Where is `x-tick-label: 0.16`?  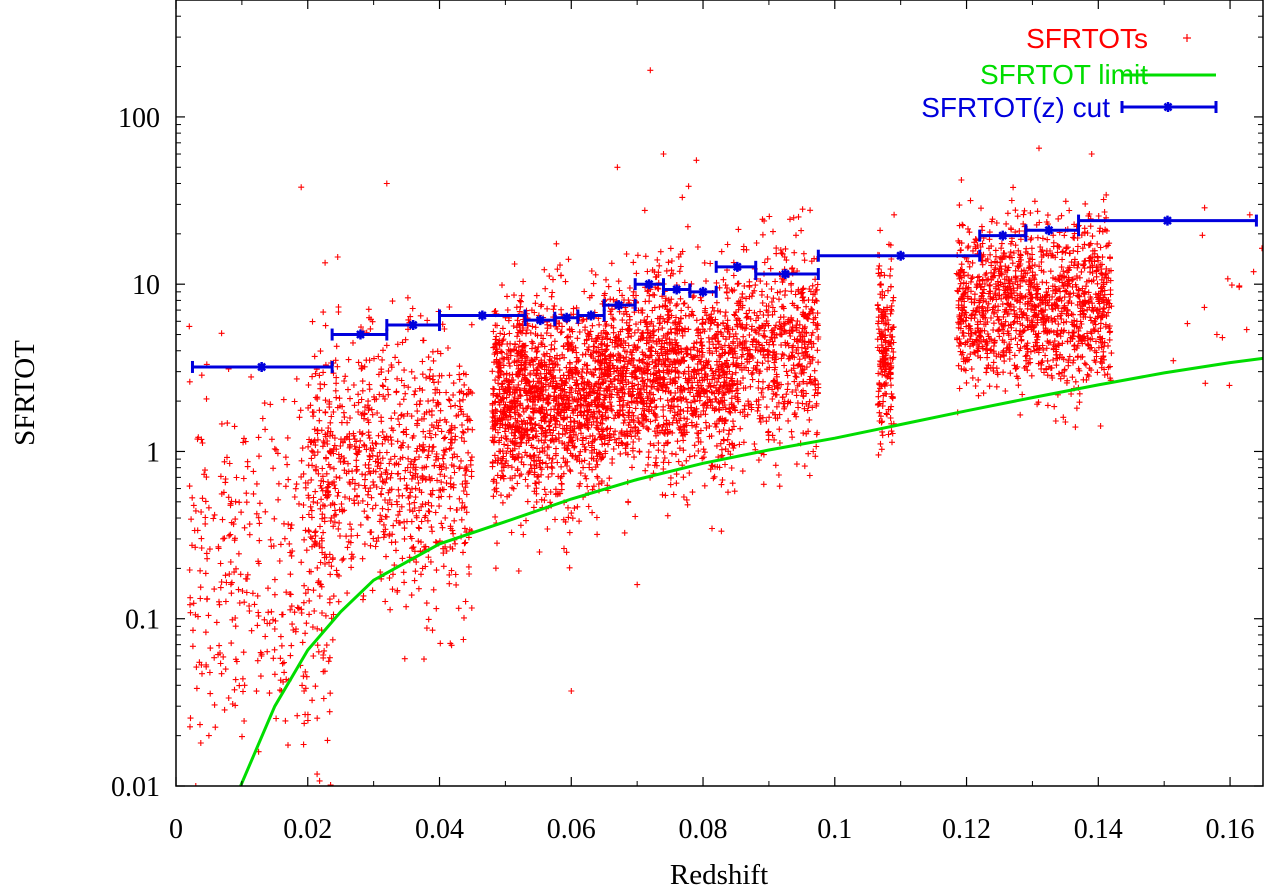
x-tick-label: 0.16 is located at coordinates (1230, 829).